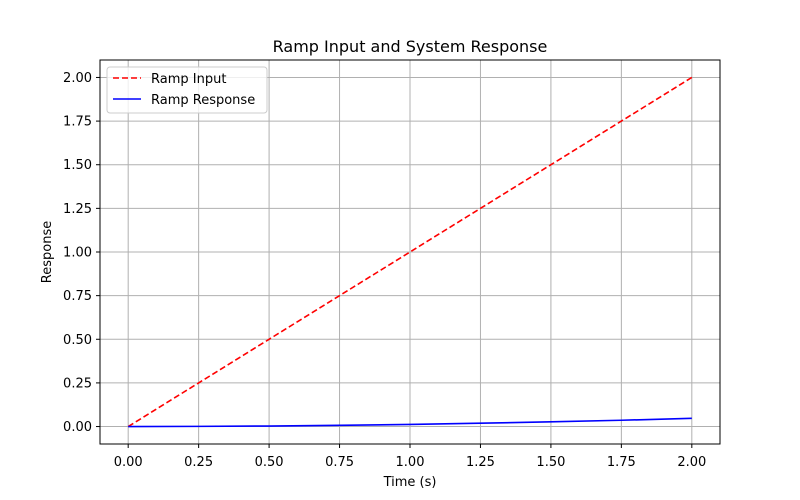  I want to click on y-axis-label: Response, so click(47, 252).